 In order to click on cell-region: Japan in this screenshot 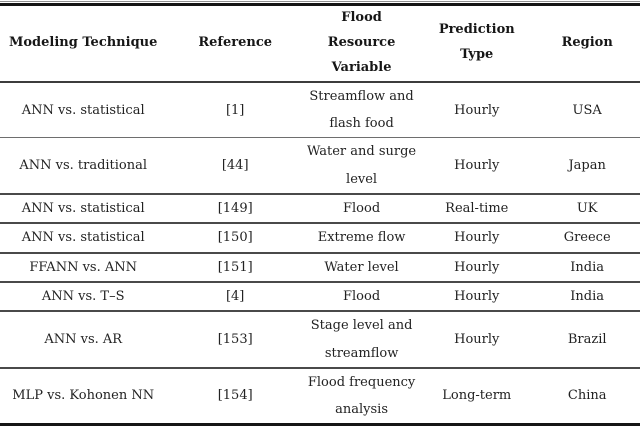, I will do `click(587, 166)`.